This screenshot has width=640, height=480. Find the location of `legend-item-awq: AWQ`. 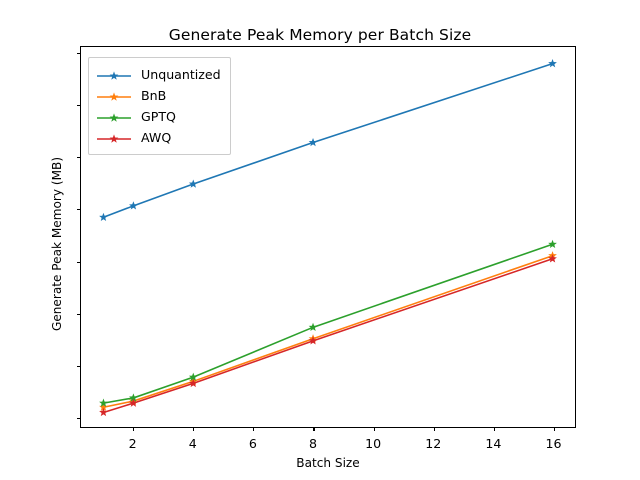

legend-item-awq: AWQ is located at coordinates (158, 137).